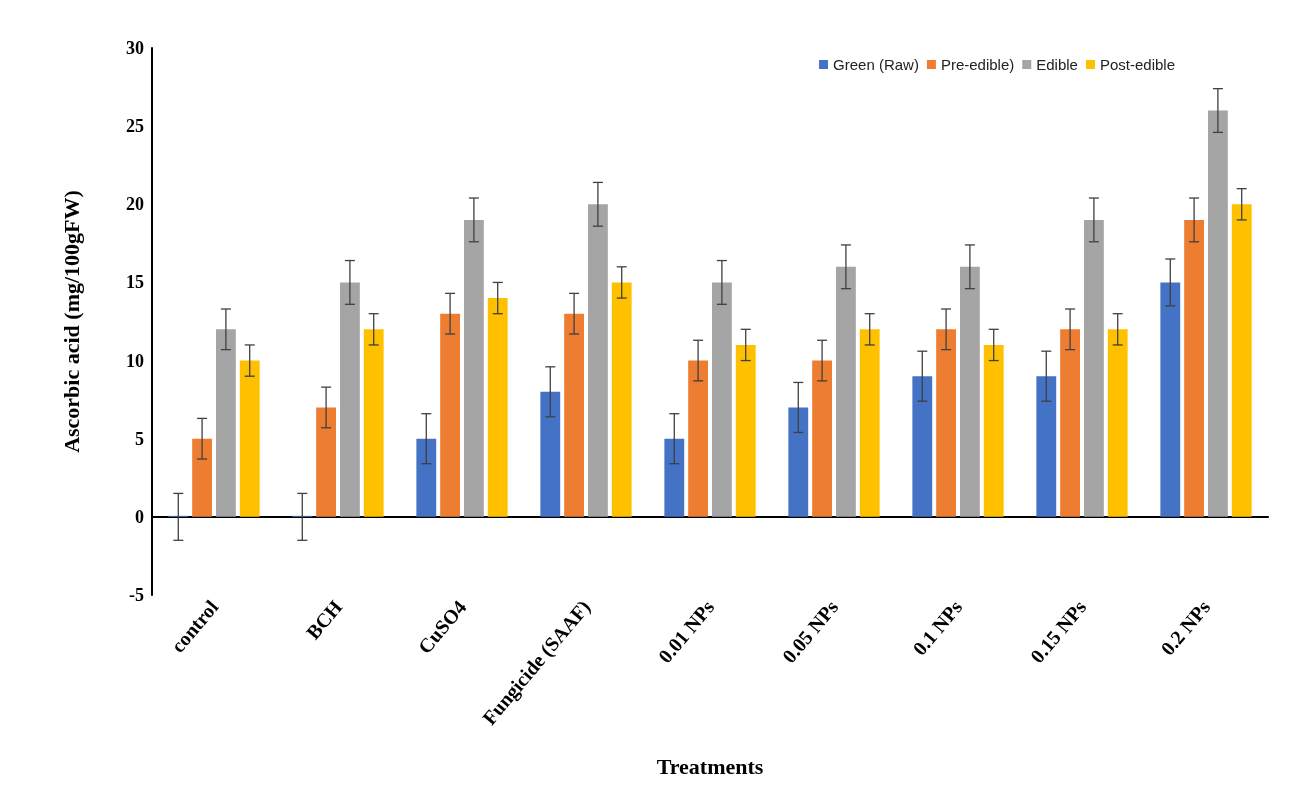 The image size is (1290, 785). Describe the element at coordinates (135, 282) in the screenshot. I see `y-tick-label: 15` at that location.